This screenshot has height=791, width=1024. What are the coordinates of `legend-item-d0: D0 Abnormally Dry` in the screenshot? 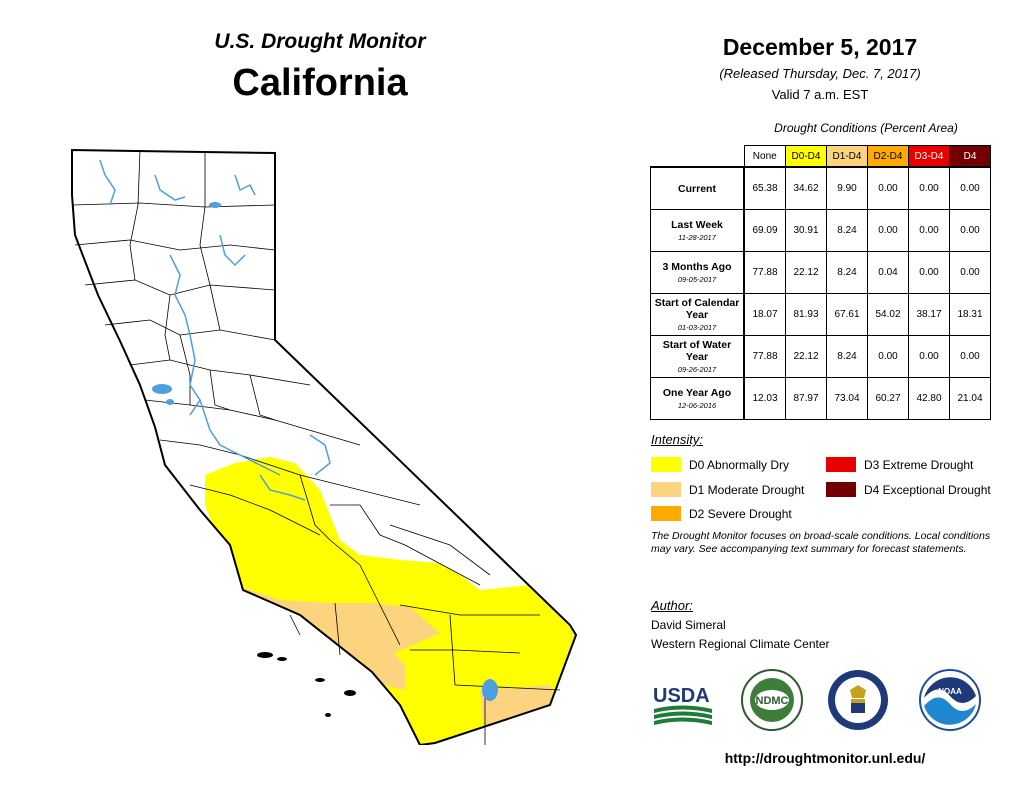 It's located at (720, 464).